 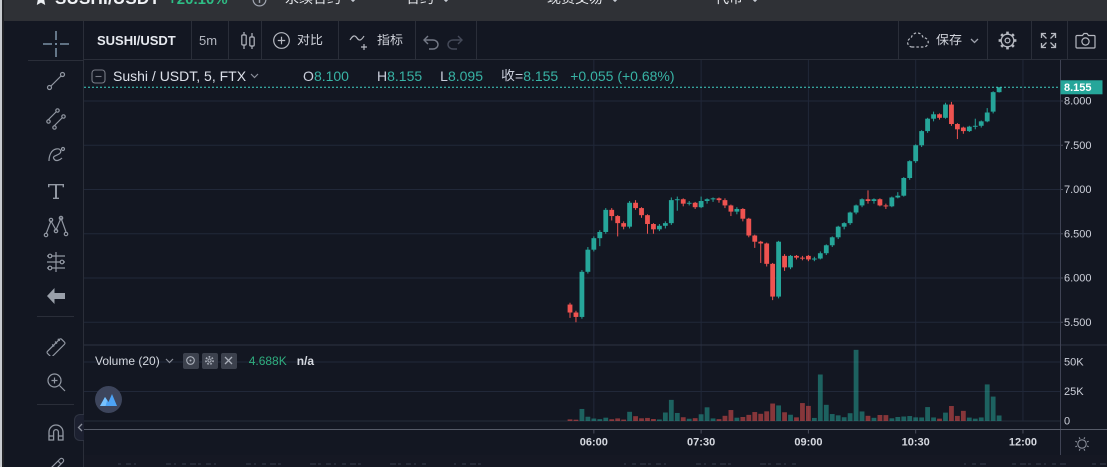 I want to click on collapse-sidebar-handle, so click(x=79, y=427).